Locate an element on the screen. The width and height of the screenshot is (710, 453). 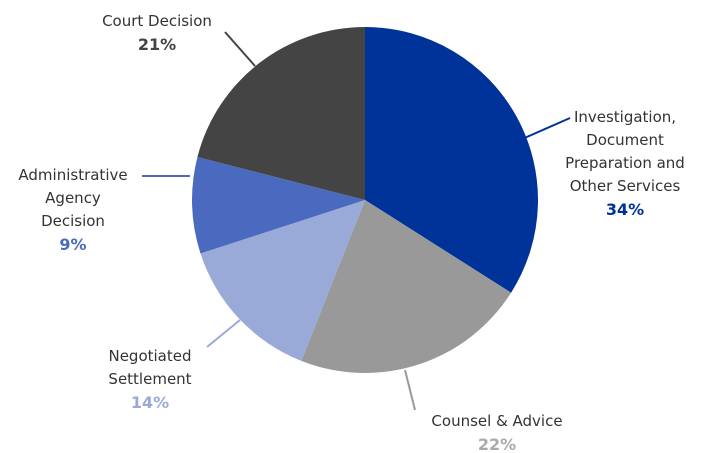
value-label: 21% is located at coordinates (157, 44).